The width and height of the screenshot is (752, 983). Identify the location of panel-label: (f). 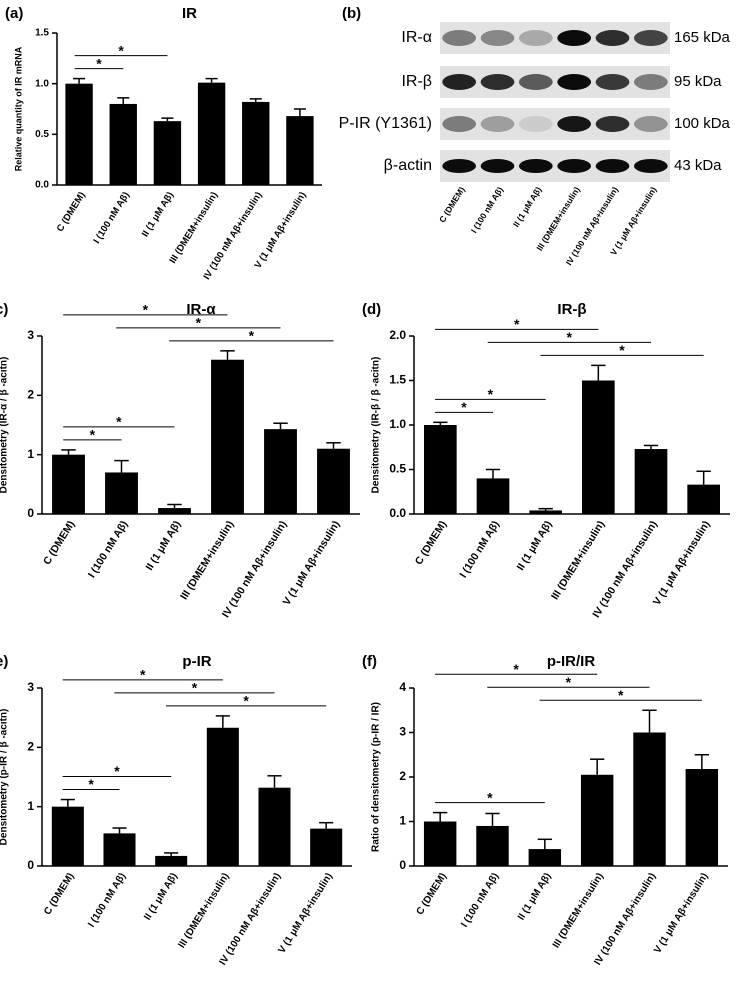
(369, 661).